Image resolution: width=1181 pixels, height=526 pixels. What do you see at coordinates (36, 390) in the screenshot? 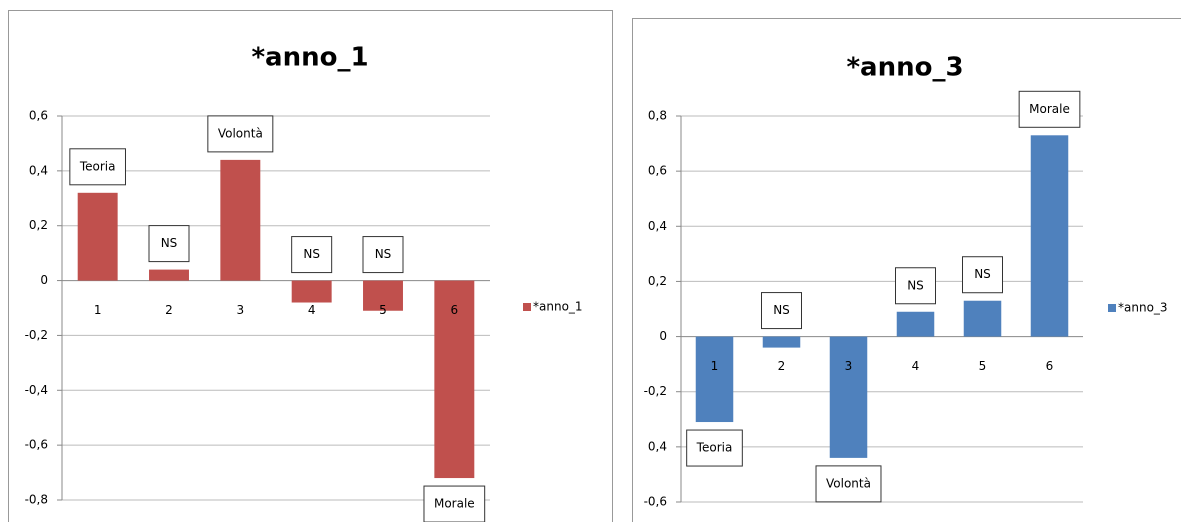
I see `y-tick-label: -0,4` at bounding box center [36, 390].